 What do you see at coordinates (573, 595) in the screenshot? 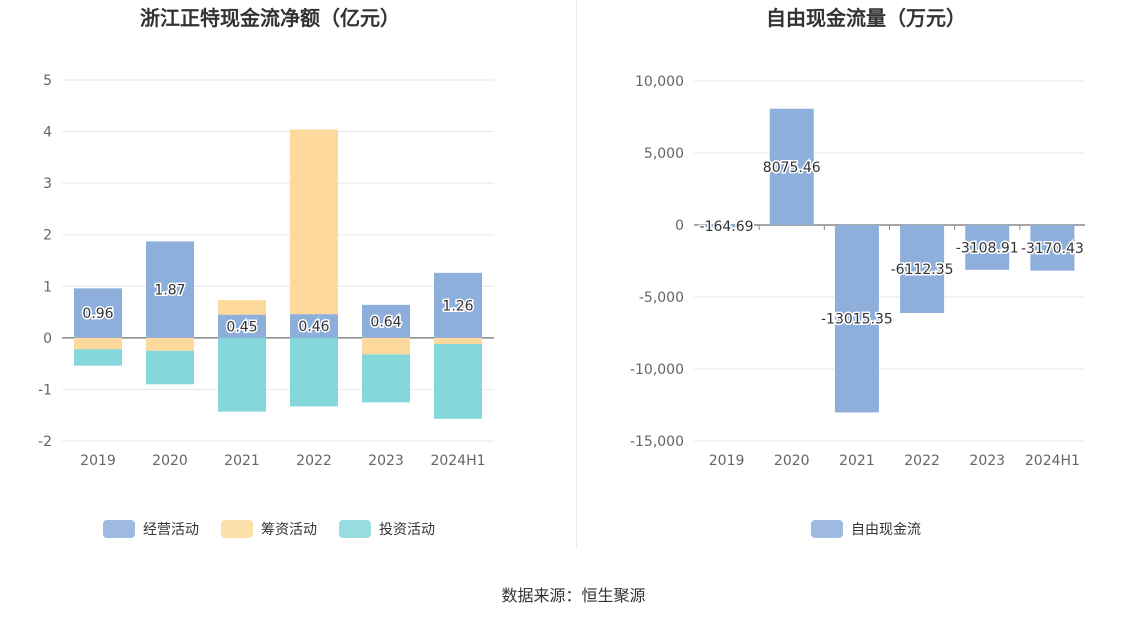
I see `source-note: 数据来源：恒生聚源` at bounding box center [573, 595].